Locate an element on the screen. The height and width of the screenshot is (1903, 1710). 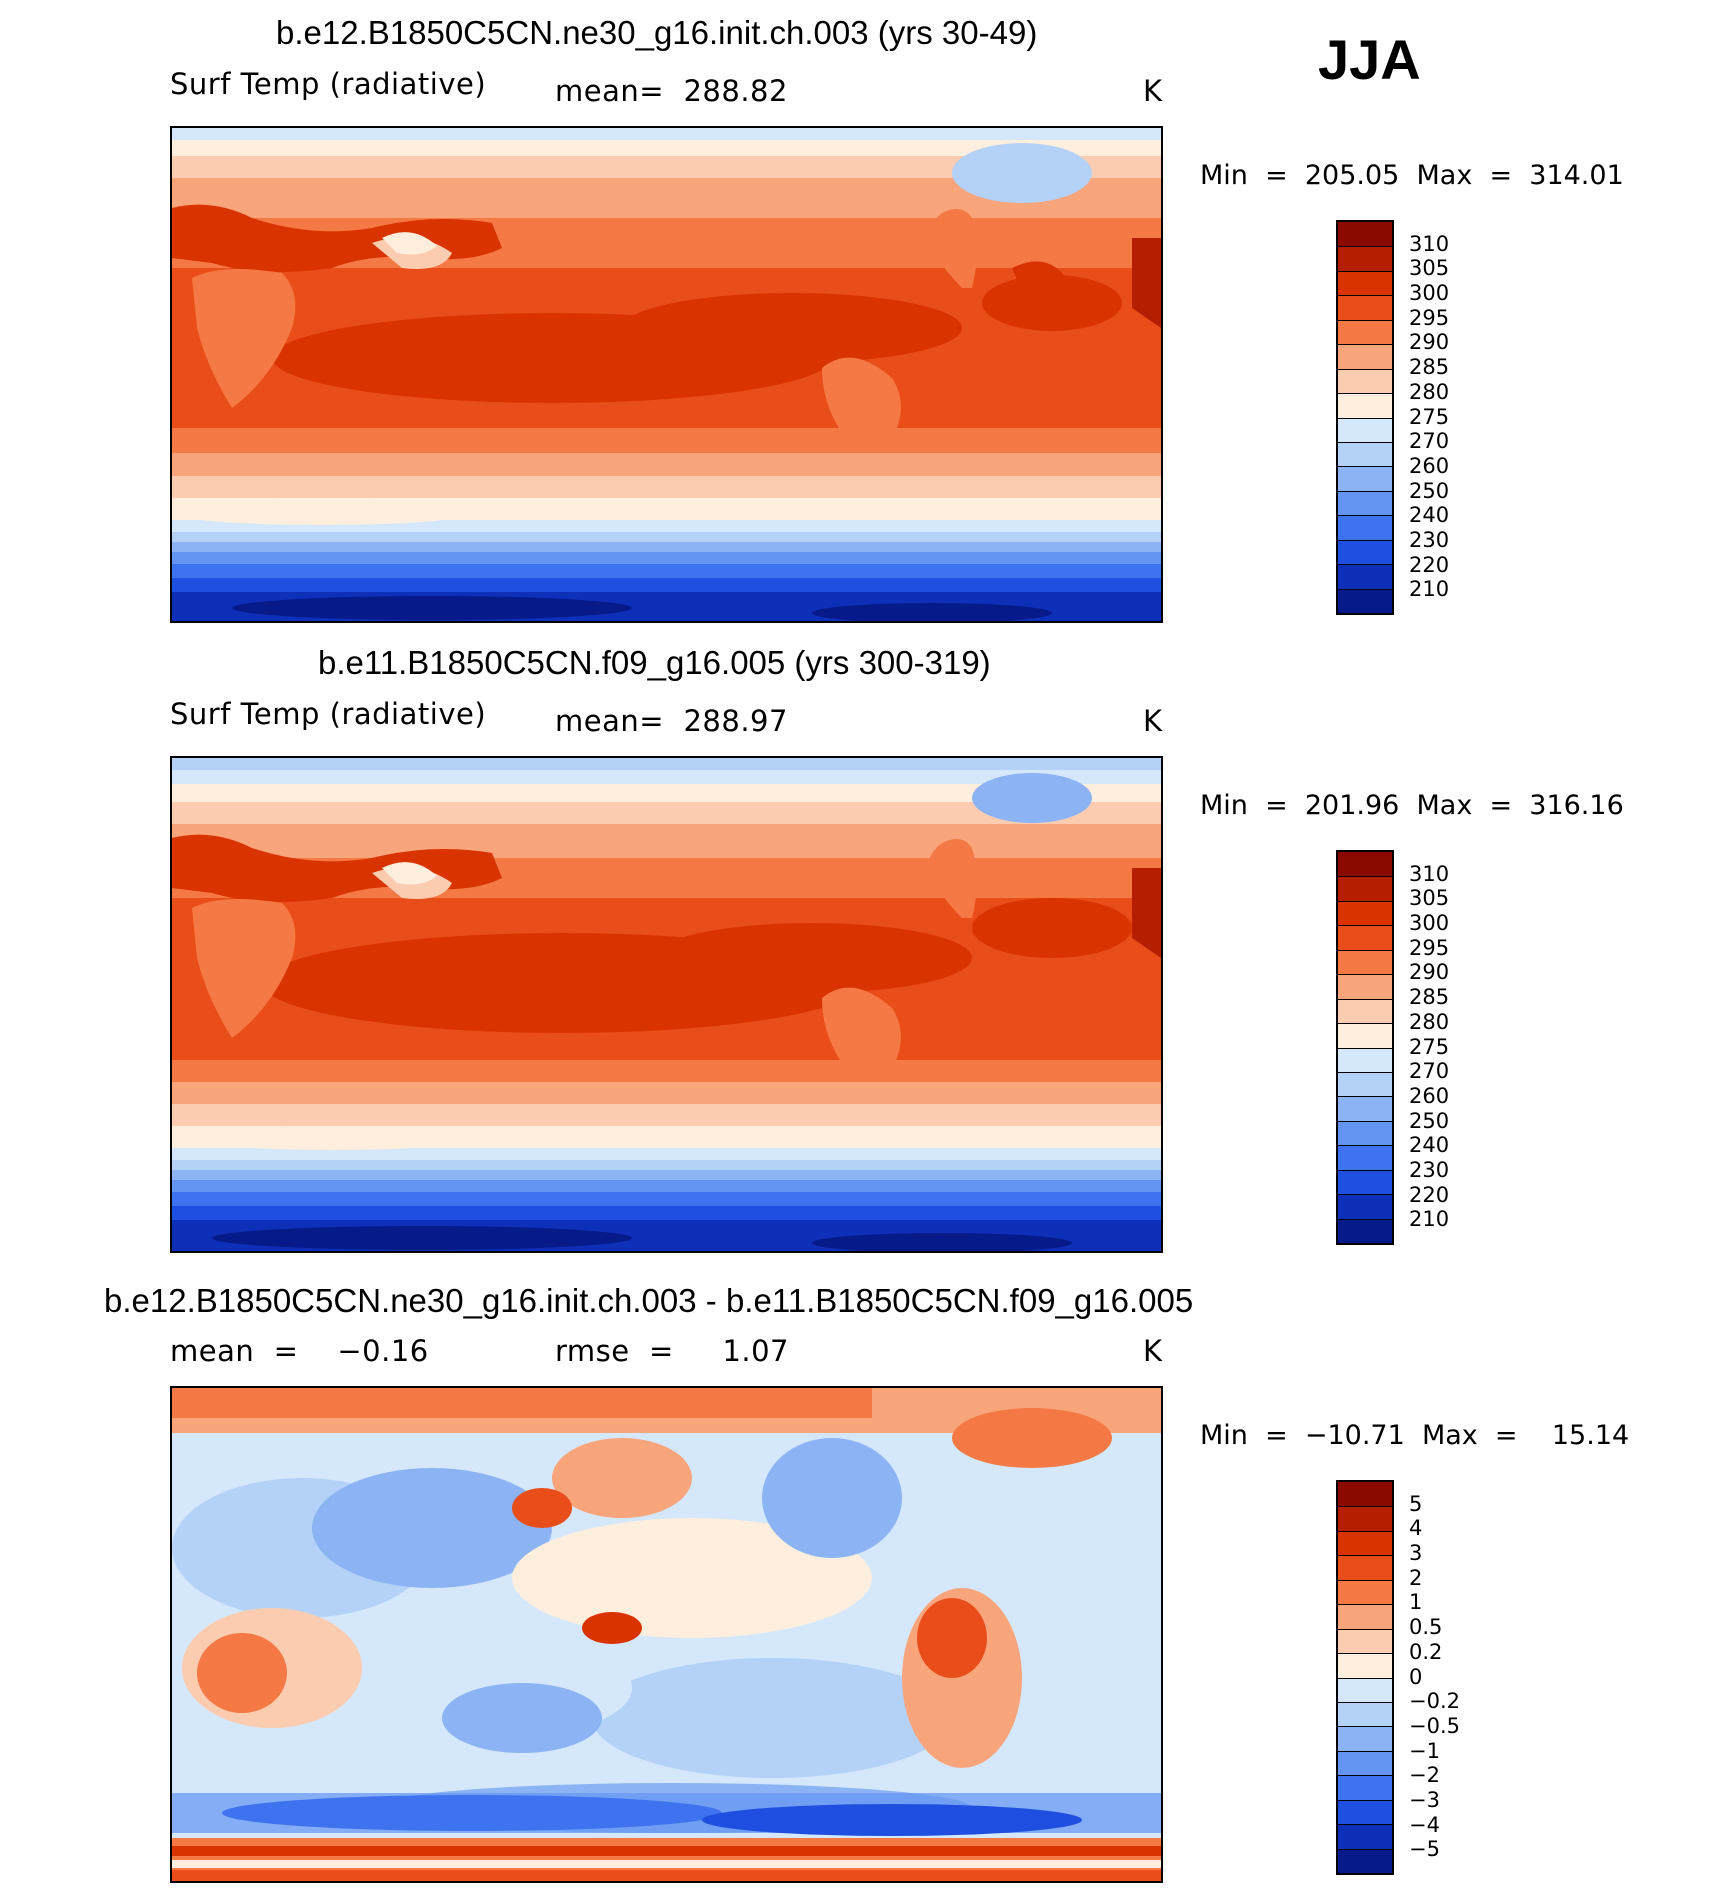
panel-3-rmse-label: rmse = 1.07 is located at coordinates (672, 1351).